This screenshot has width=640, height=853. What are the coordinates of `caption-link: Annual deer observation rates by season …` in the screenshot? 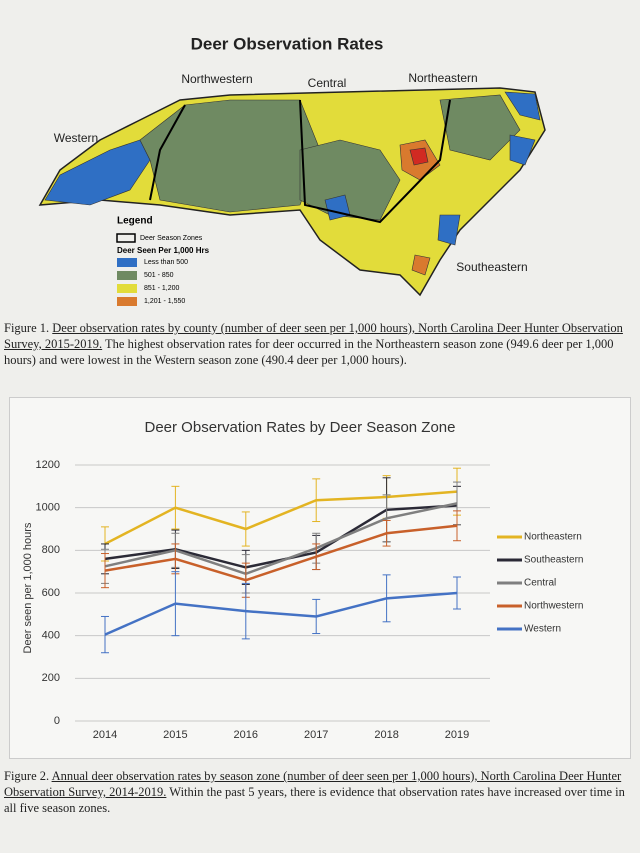 It's located at (313, 784).